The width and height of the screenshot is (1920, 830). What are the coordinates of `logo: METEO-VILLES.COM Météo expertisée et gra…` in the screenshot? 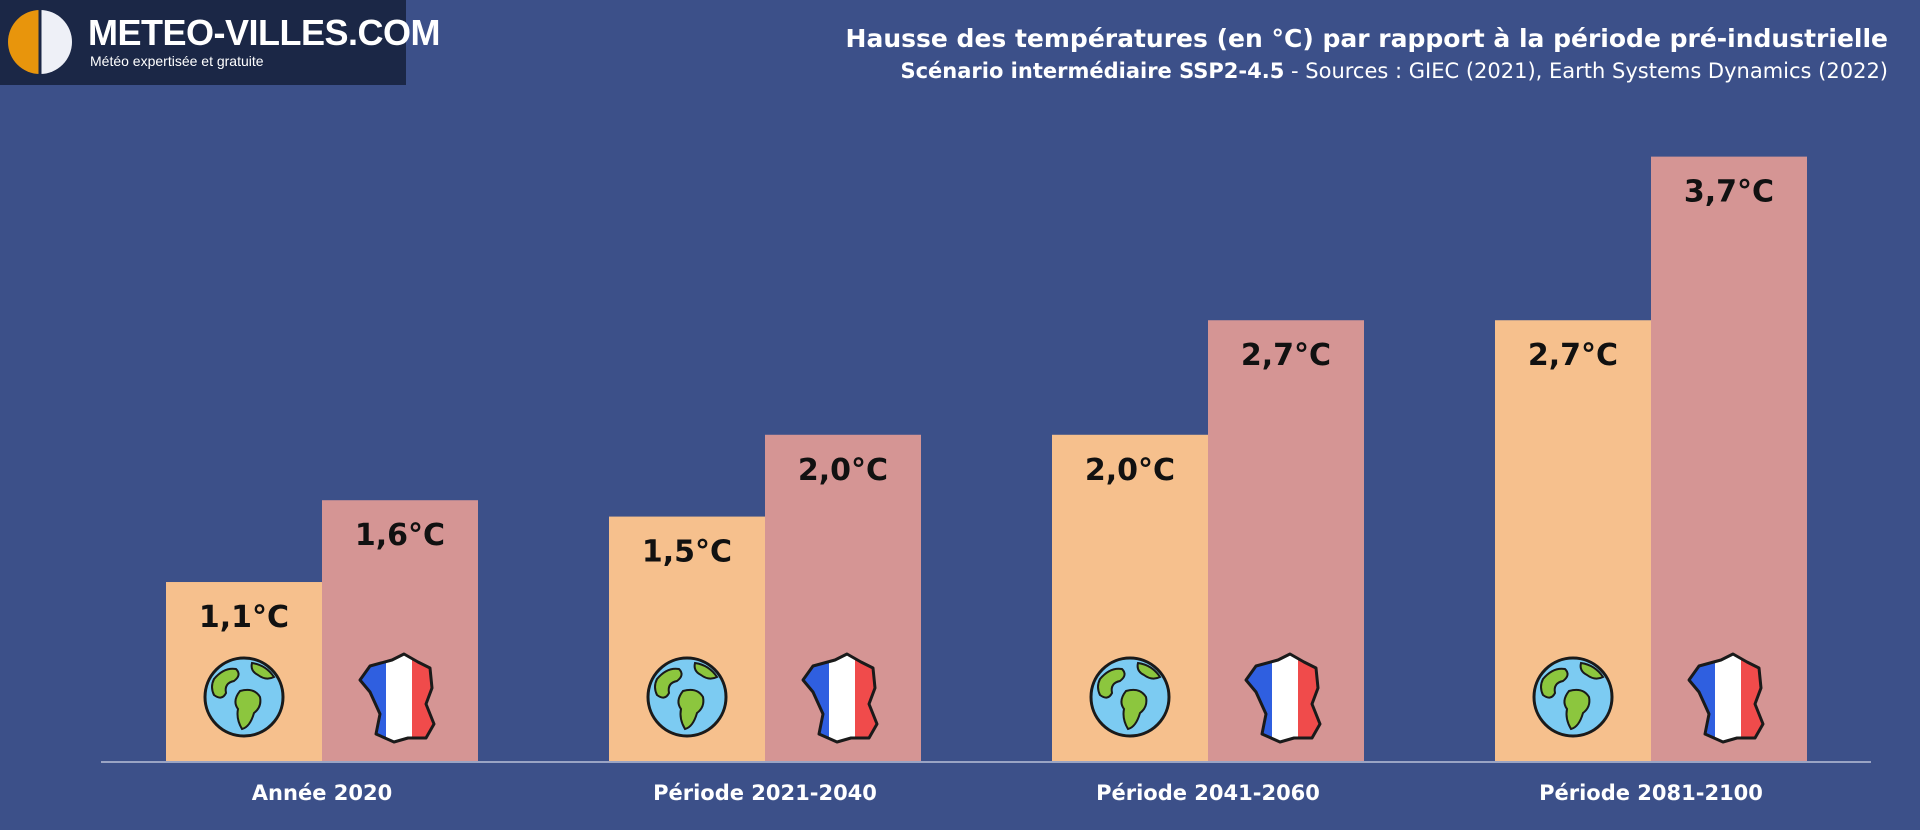 It's located at (220, 42).